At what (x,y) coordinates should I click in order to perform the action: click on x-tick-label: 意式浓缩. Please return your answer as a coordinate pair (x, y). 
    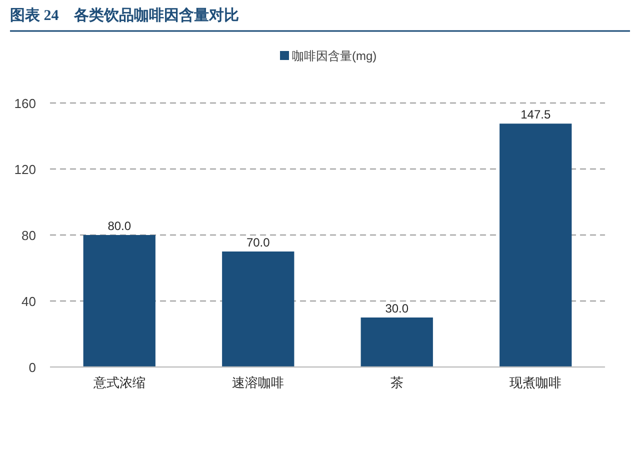
    Looking at the image, I should click on (119, 382).